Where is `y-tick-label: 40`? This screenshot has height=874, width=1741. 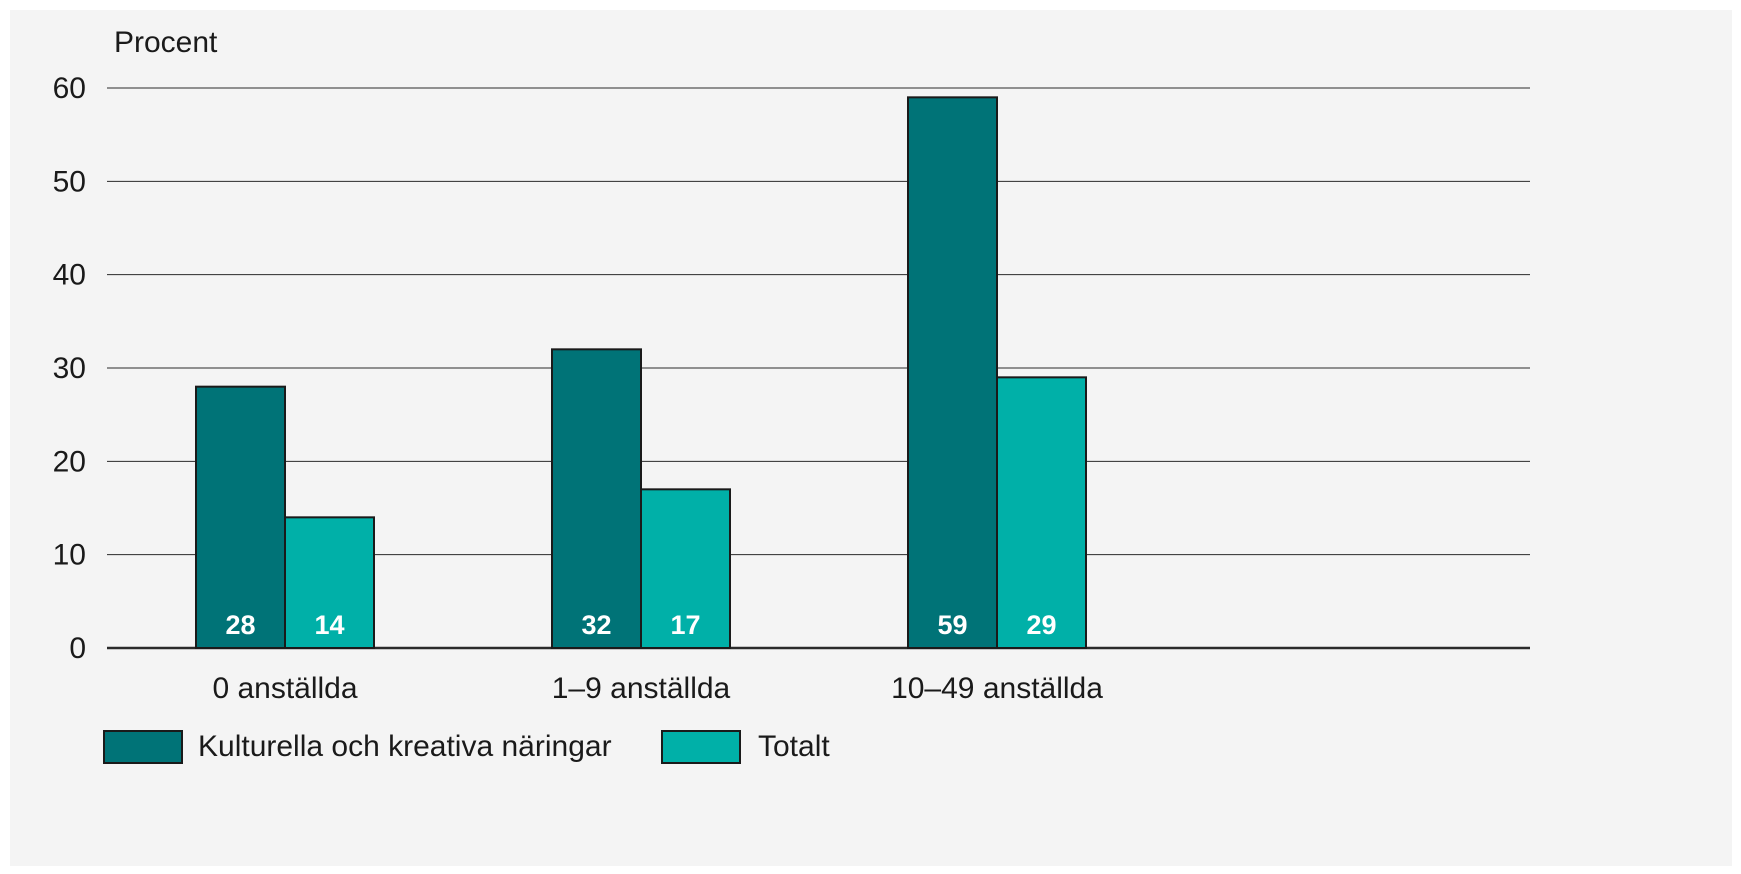
y-tick-label: 40 is located at coordinates (69, 275).